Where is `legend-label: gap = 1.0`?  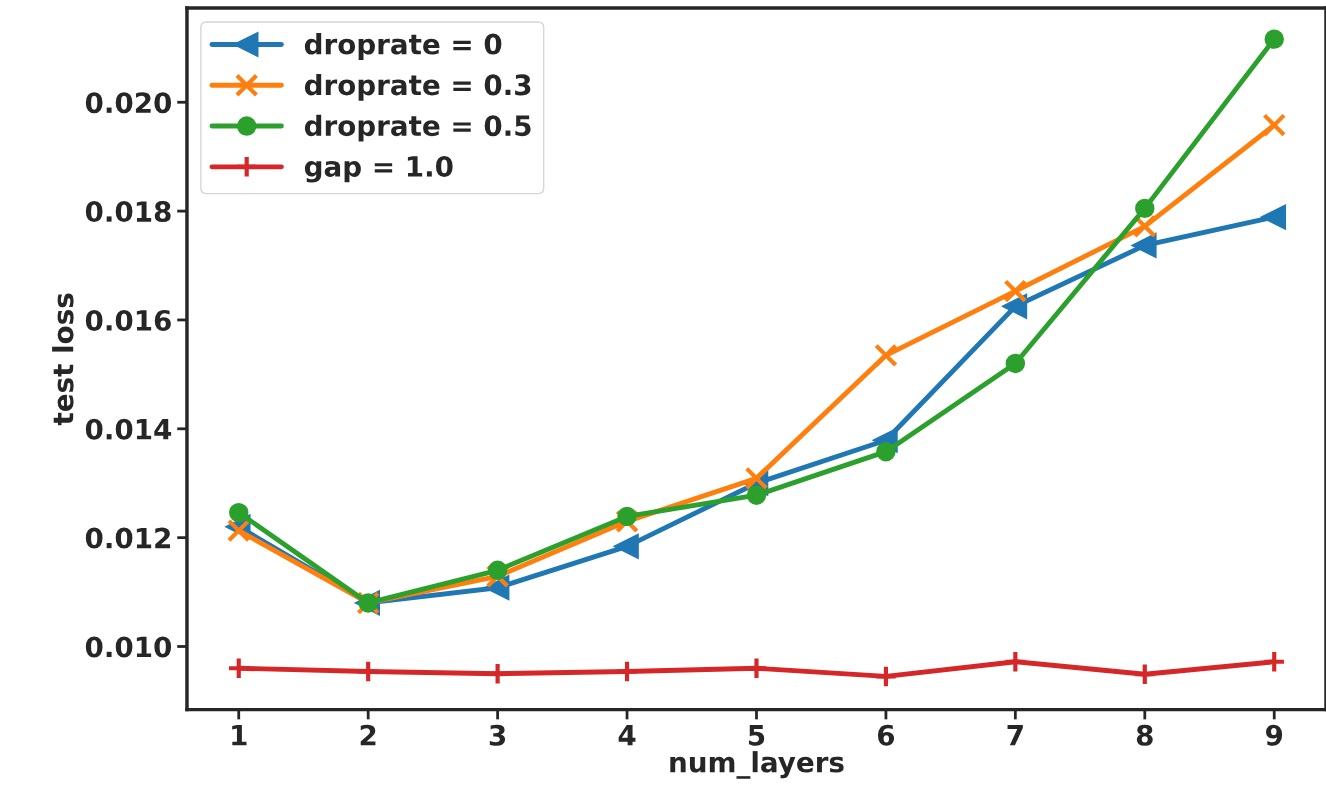
legend-label: gap = 1.0 is located at coordinates (378, 169).